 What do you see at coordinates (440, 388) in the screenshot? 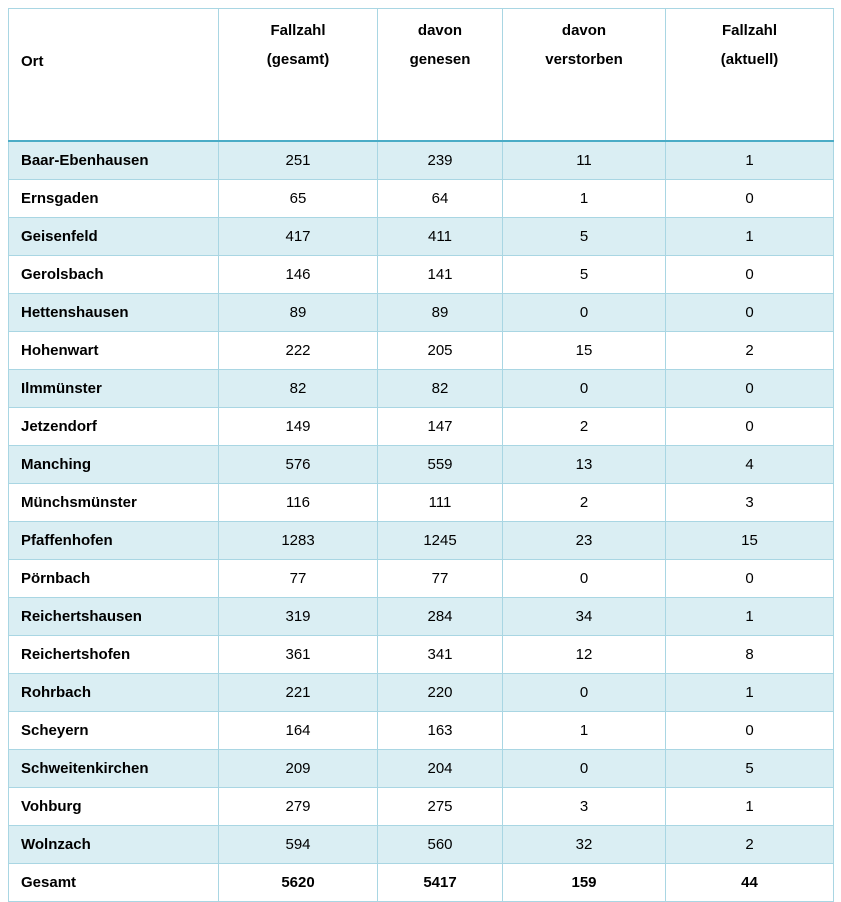
I see `cell-davon-genesen: 82` at bounding box center [440, 388].